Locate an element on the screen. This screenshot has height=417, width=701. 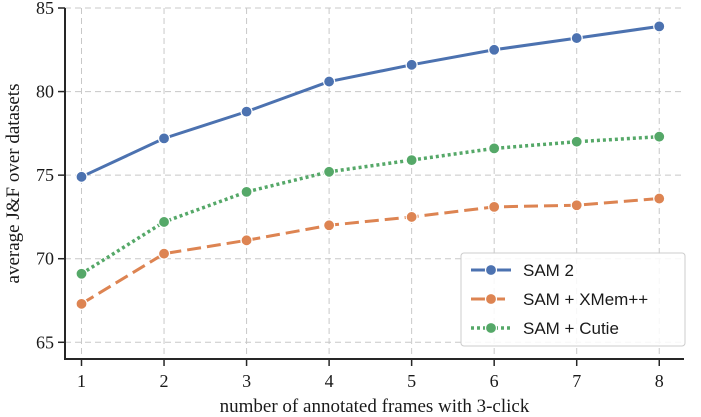
legend-entry-0: SAM 2 is located at coordinates (522, 270).